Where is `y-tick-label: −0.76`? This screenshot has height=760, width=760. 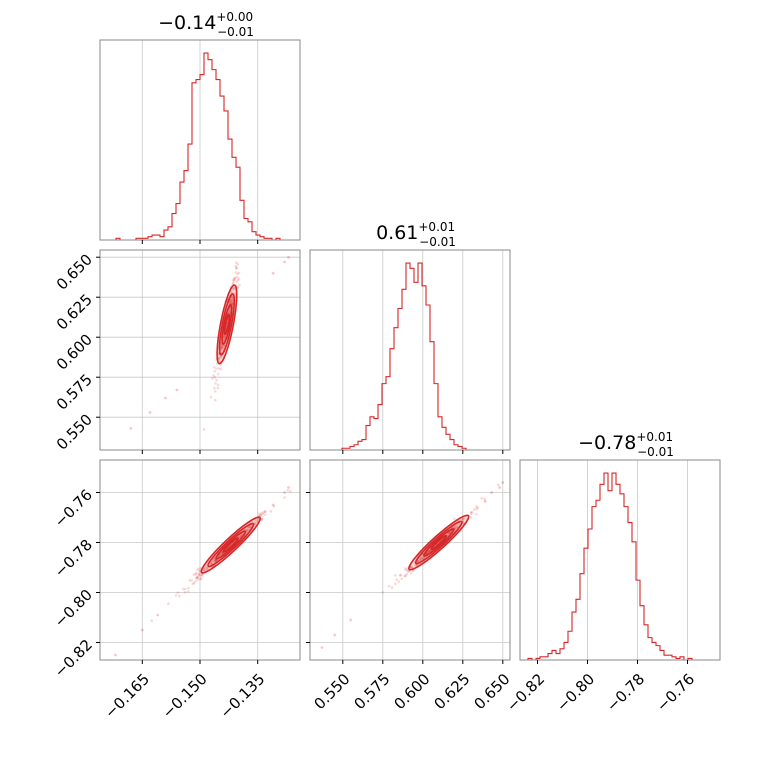 y-tick-label: −0.76 is located at coordinates (73, 508).